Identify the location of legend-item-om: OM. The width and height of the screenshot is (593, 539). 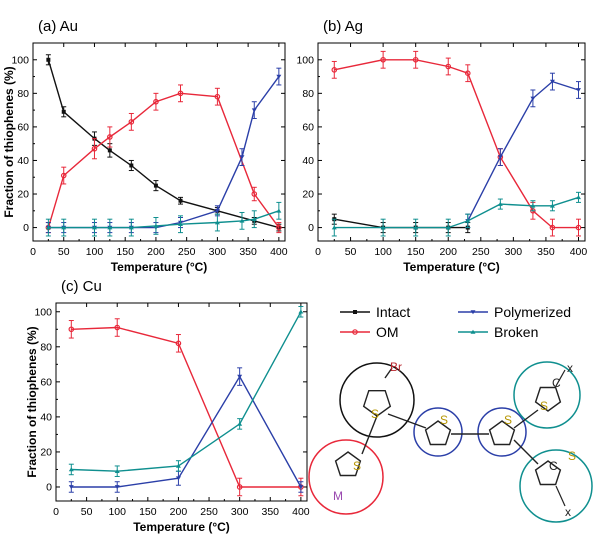
(369, 332).